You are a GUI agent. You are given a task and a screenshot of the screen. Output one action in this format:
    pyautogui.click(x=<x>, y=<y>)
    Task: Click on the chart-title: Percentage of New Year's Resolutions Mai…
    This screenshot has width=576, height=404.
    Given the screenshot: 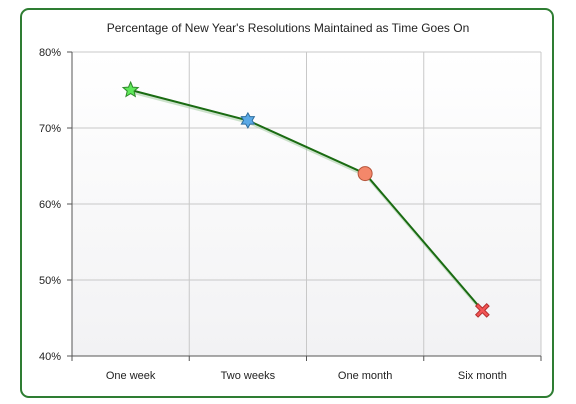 What is the action you would take?
    pyautogui.click(x=288, y=28)
    